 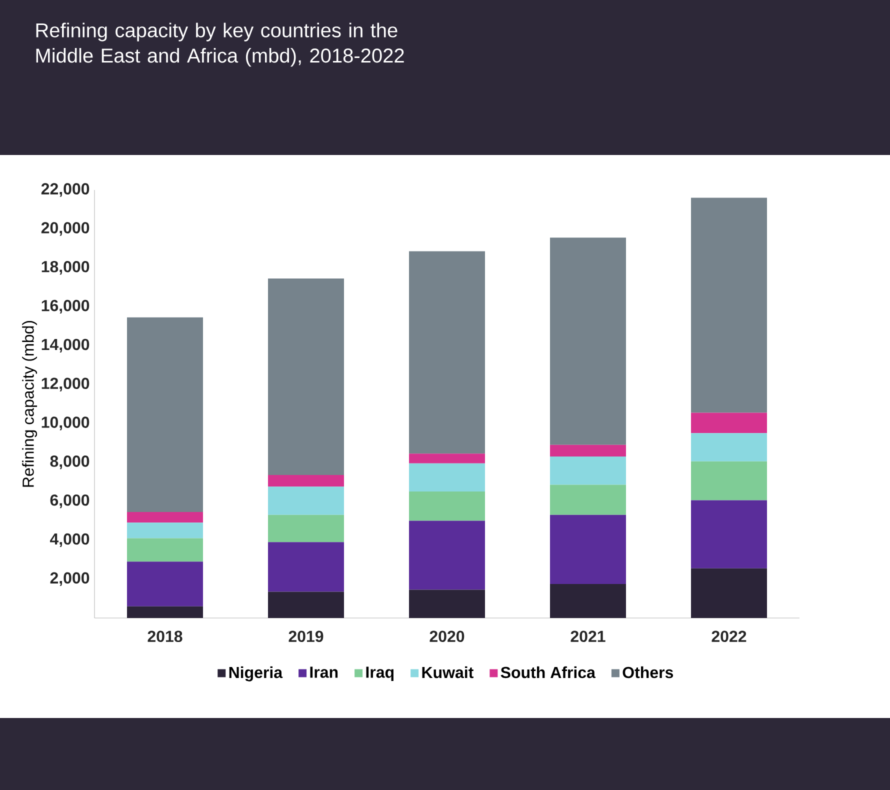 What do you see at coordinates (66, 307) in the screenshot?
I see `y-tick-label: 16,000` at bounding box center [66, 307].